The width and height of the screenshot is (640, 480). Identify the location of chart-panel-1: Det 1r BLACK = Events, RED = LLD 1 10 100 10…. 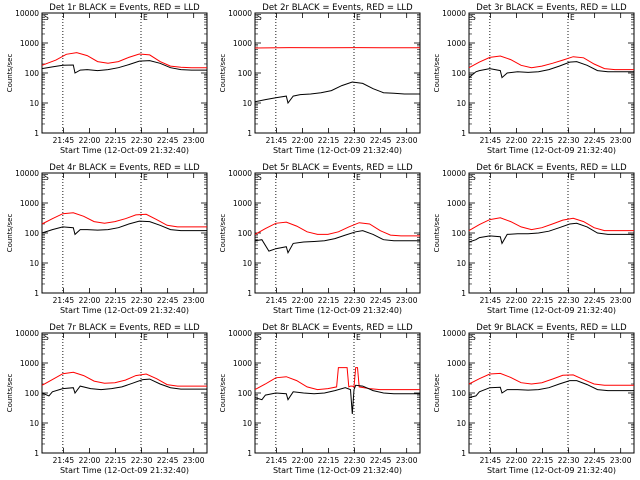
(107, 79).